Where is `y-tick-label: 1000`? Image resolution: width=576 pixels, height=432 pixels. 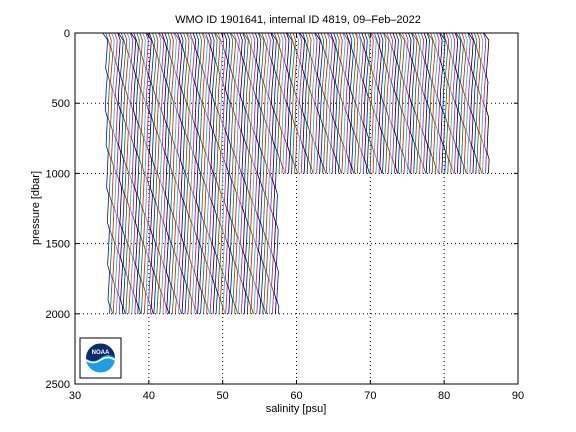 y-tick-label: 1000 is located at coordinates (58, 174).